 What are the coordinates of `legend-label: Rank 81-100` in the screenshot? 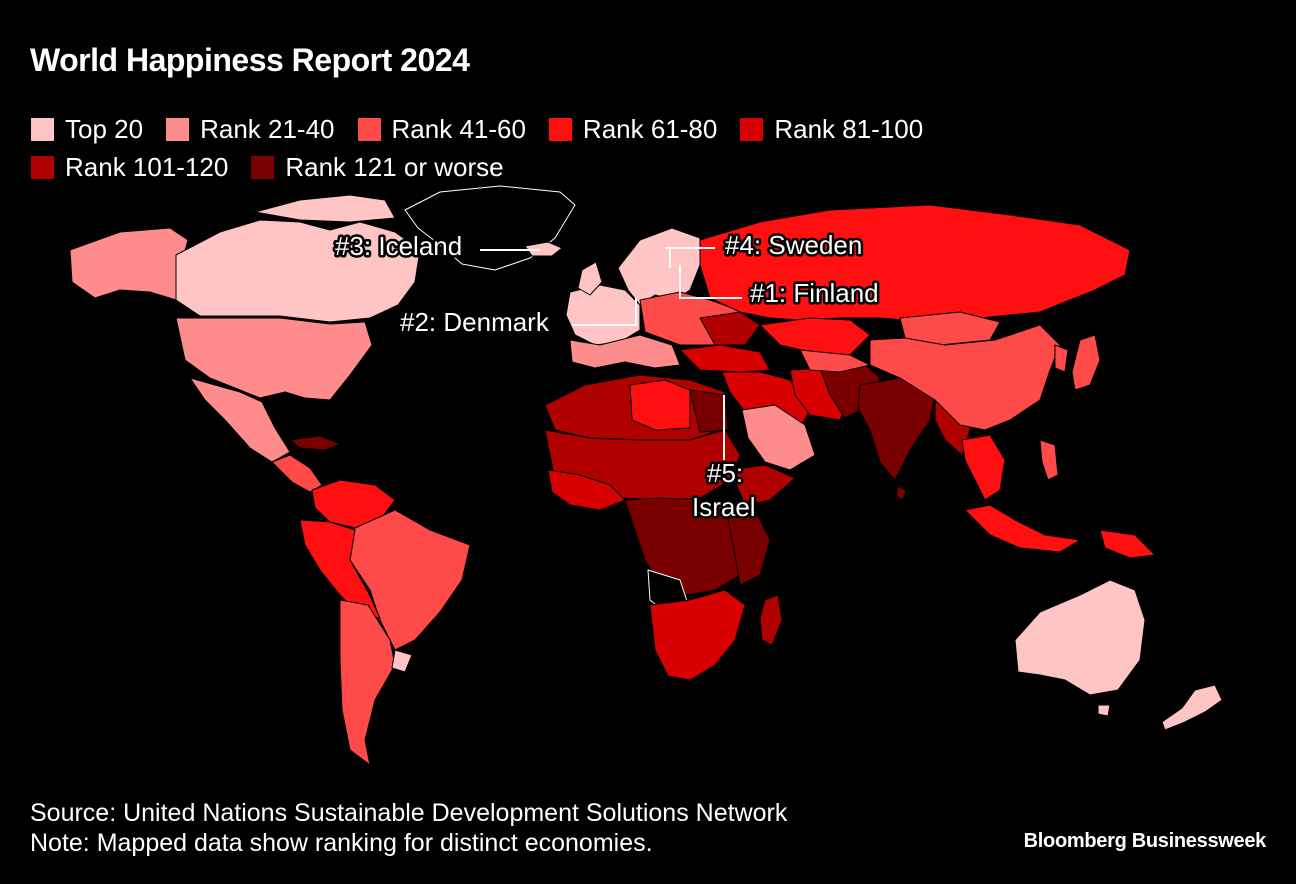 It's located at (849, 128).